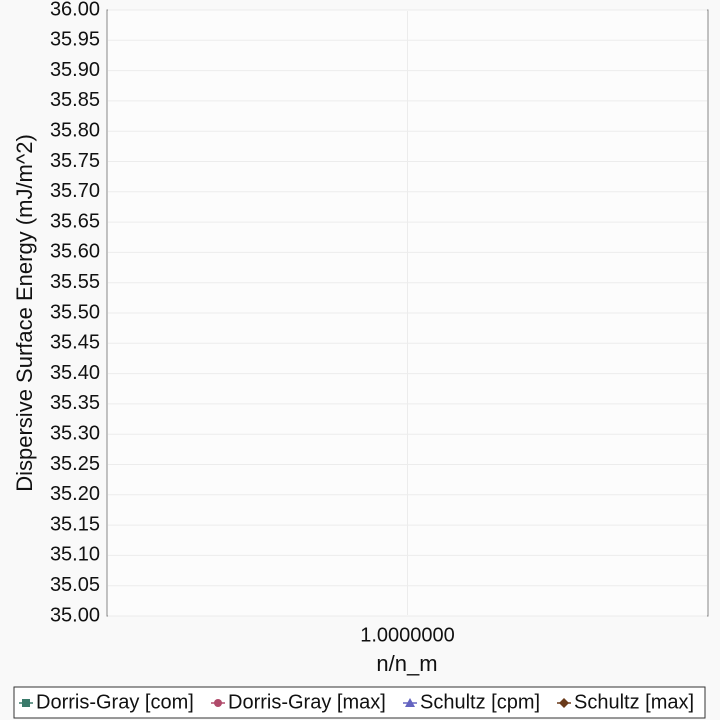 This screenshot has width=720, height=720. I want to click on y-tick-label: 35.55, so click(75, 282).